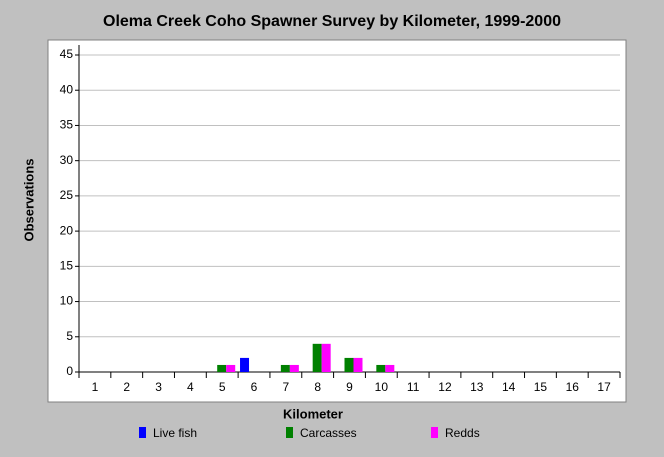 Image resolution: width=664 pixels, height=457 pixels. Describe the element at coordinates (317, 387) in the screenshot. I see `x-tick-label: 8` at that location.